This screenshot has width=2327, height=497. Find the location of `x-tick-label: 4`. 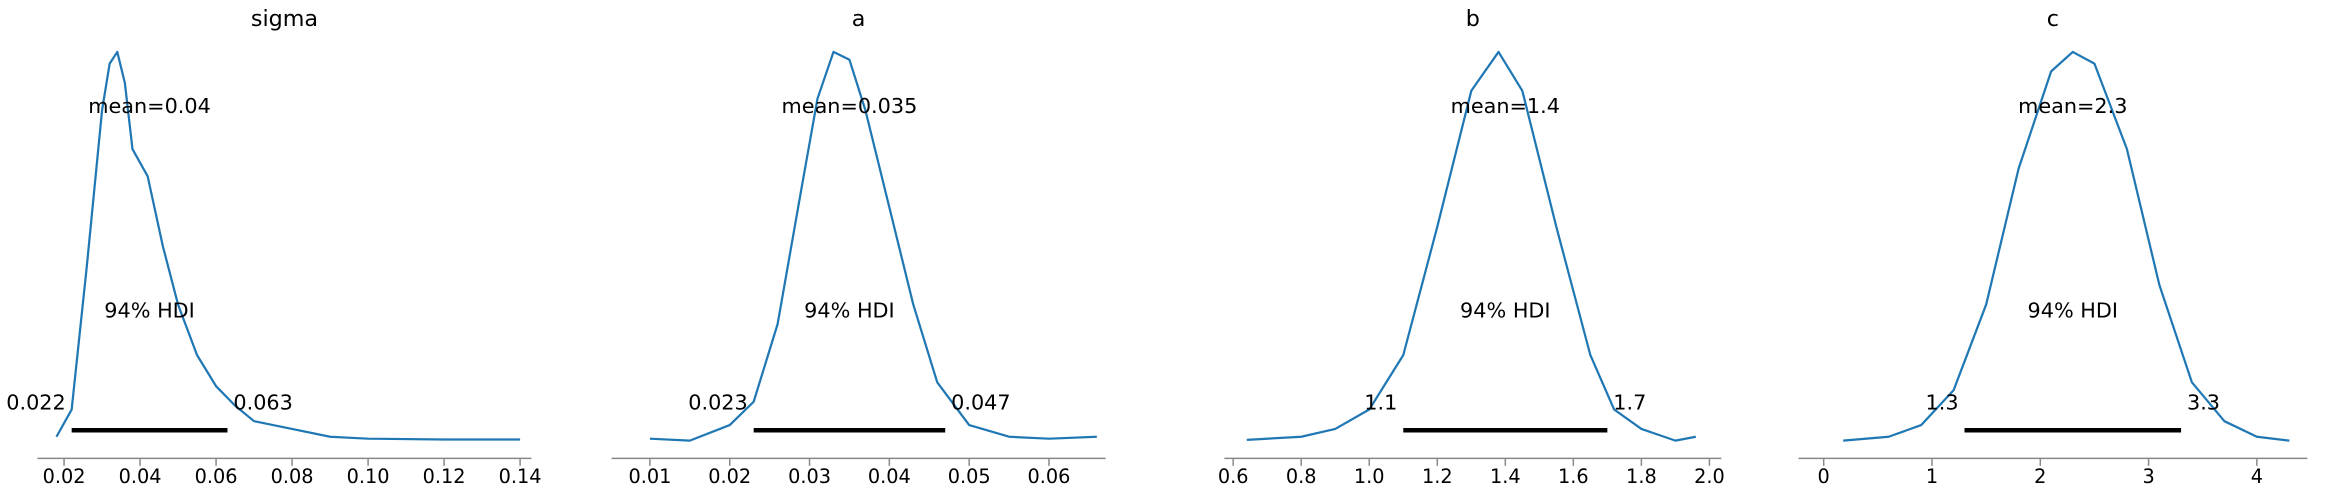

x-tick-label: 4 is located at coordinates (2257, 476).